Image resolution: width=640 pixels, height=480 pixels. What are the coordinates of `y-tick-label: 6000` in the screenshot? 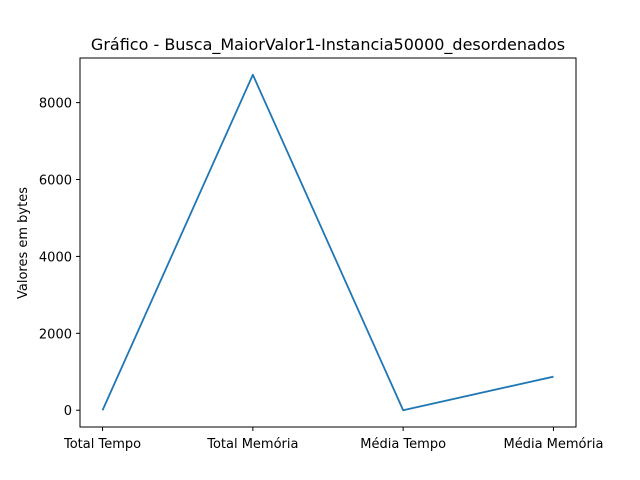 It's located at (55, 181).